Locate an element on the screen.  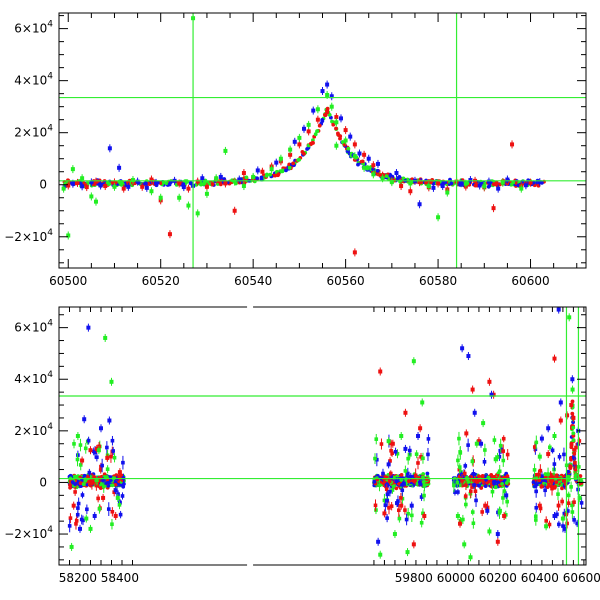
x-tick-label: 60560 is located at coordinates (346, 281).